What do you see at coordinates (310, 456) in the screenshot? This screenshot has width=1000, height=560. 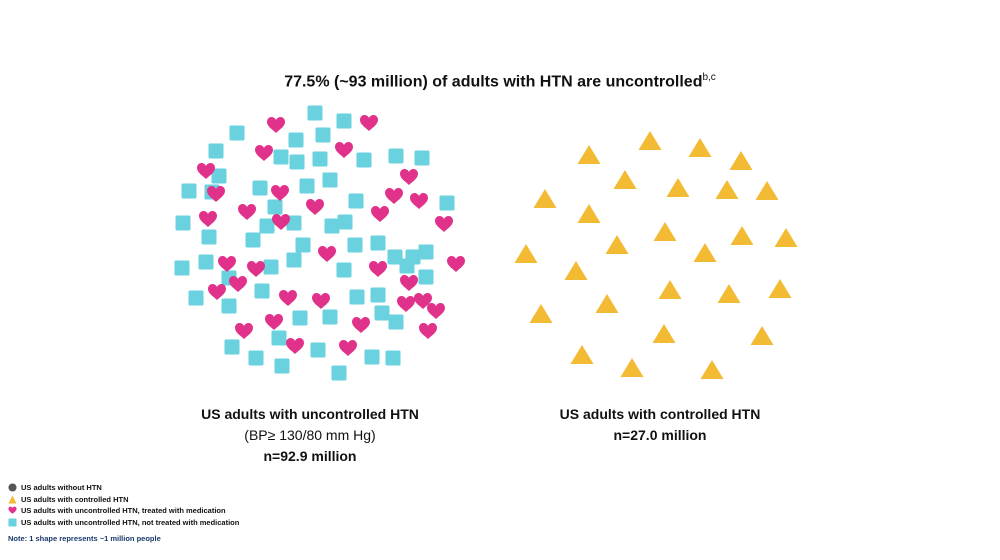 I see `uncontrolled-group-count: n=92.9 million` at bounding box center [310, 456].